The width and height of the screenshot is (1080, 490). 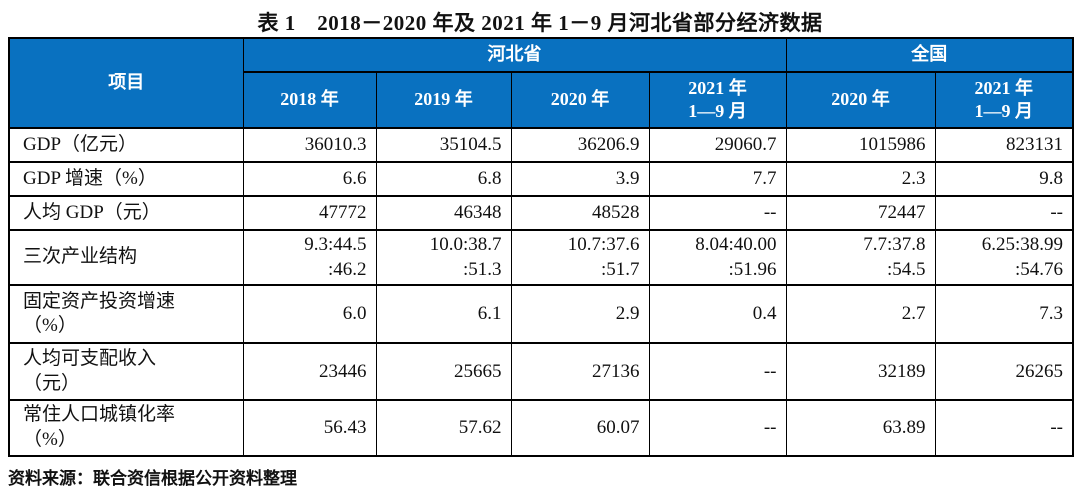 I want to click on value-cell: 47772, so click(x=309, y=213).